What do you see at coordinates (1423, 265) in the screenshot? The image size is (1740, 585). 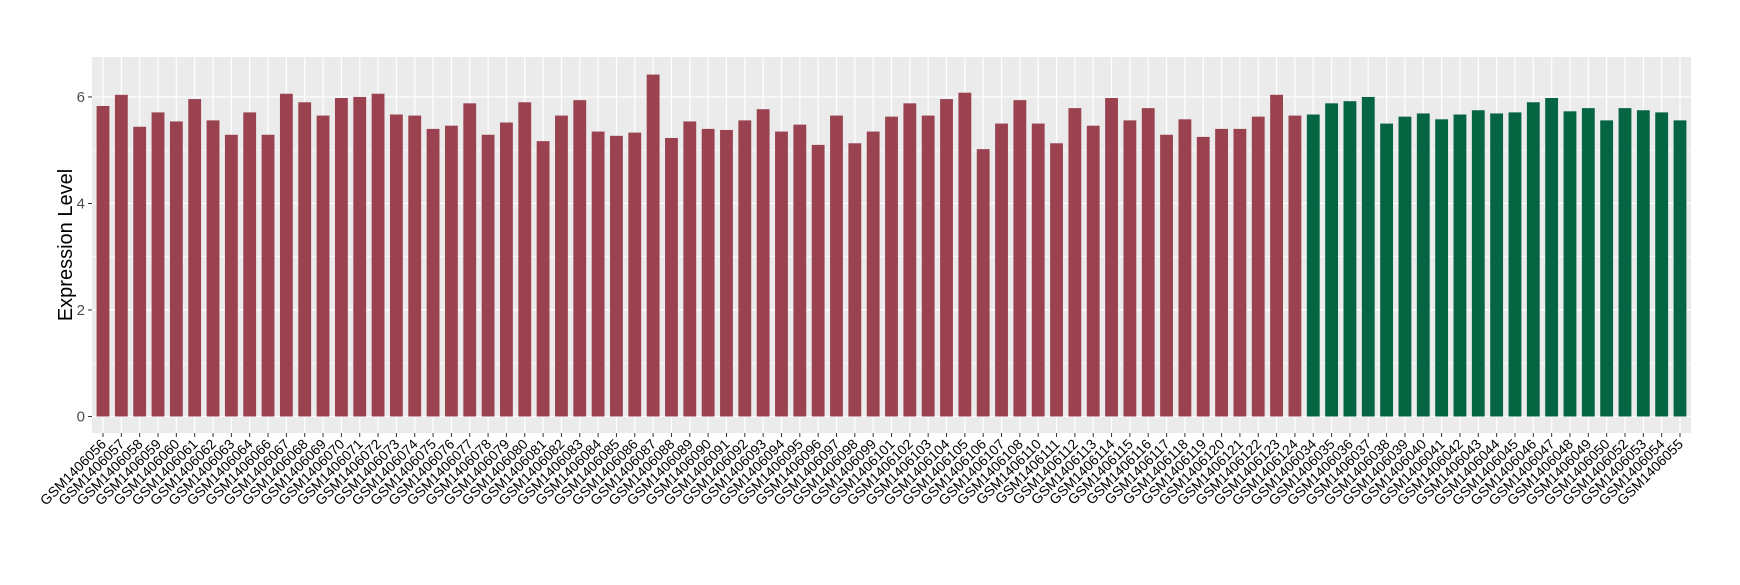 I see `bar-GSM1406040` at bounding box center [1423, 265].